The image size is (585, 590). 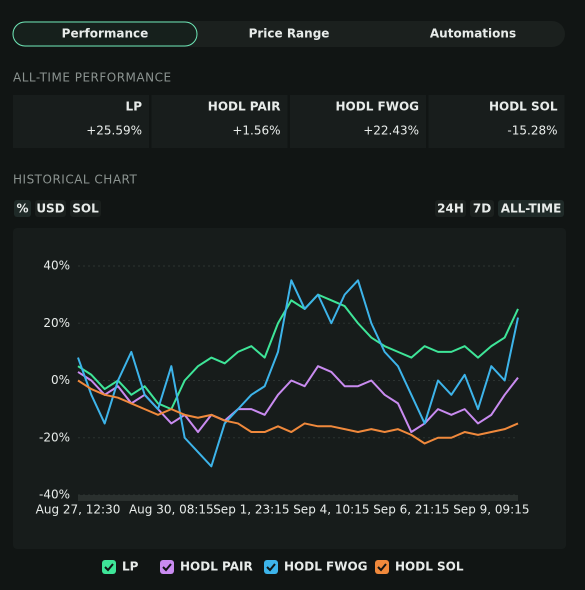 What do you see at coordinates (298, 498) in the screenshot?
I see `plot-base` at bounding box center [298, 498].